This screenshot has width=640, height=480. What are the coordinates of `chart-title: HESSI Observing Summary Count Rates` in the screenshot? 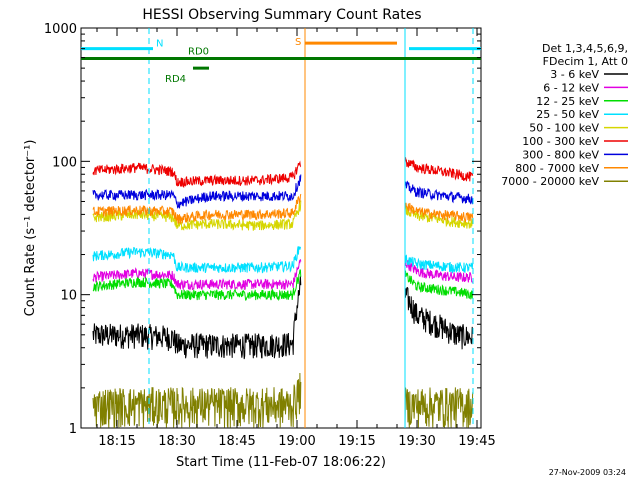 It's located at (281, 15).